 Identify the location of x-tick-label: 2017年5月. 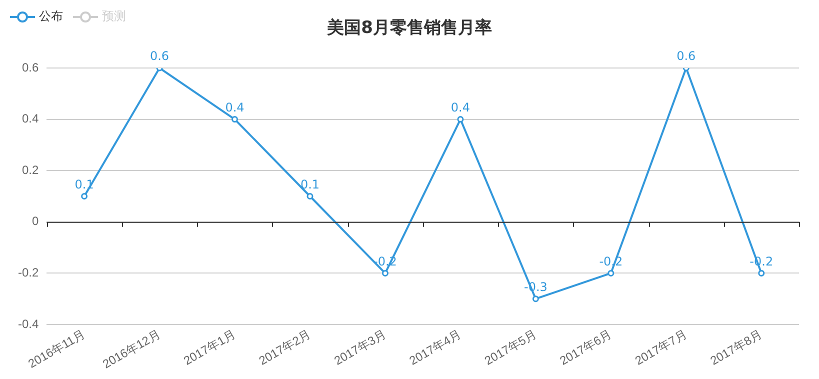
(510, 347).